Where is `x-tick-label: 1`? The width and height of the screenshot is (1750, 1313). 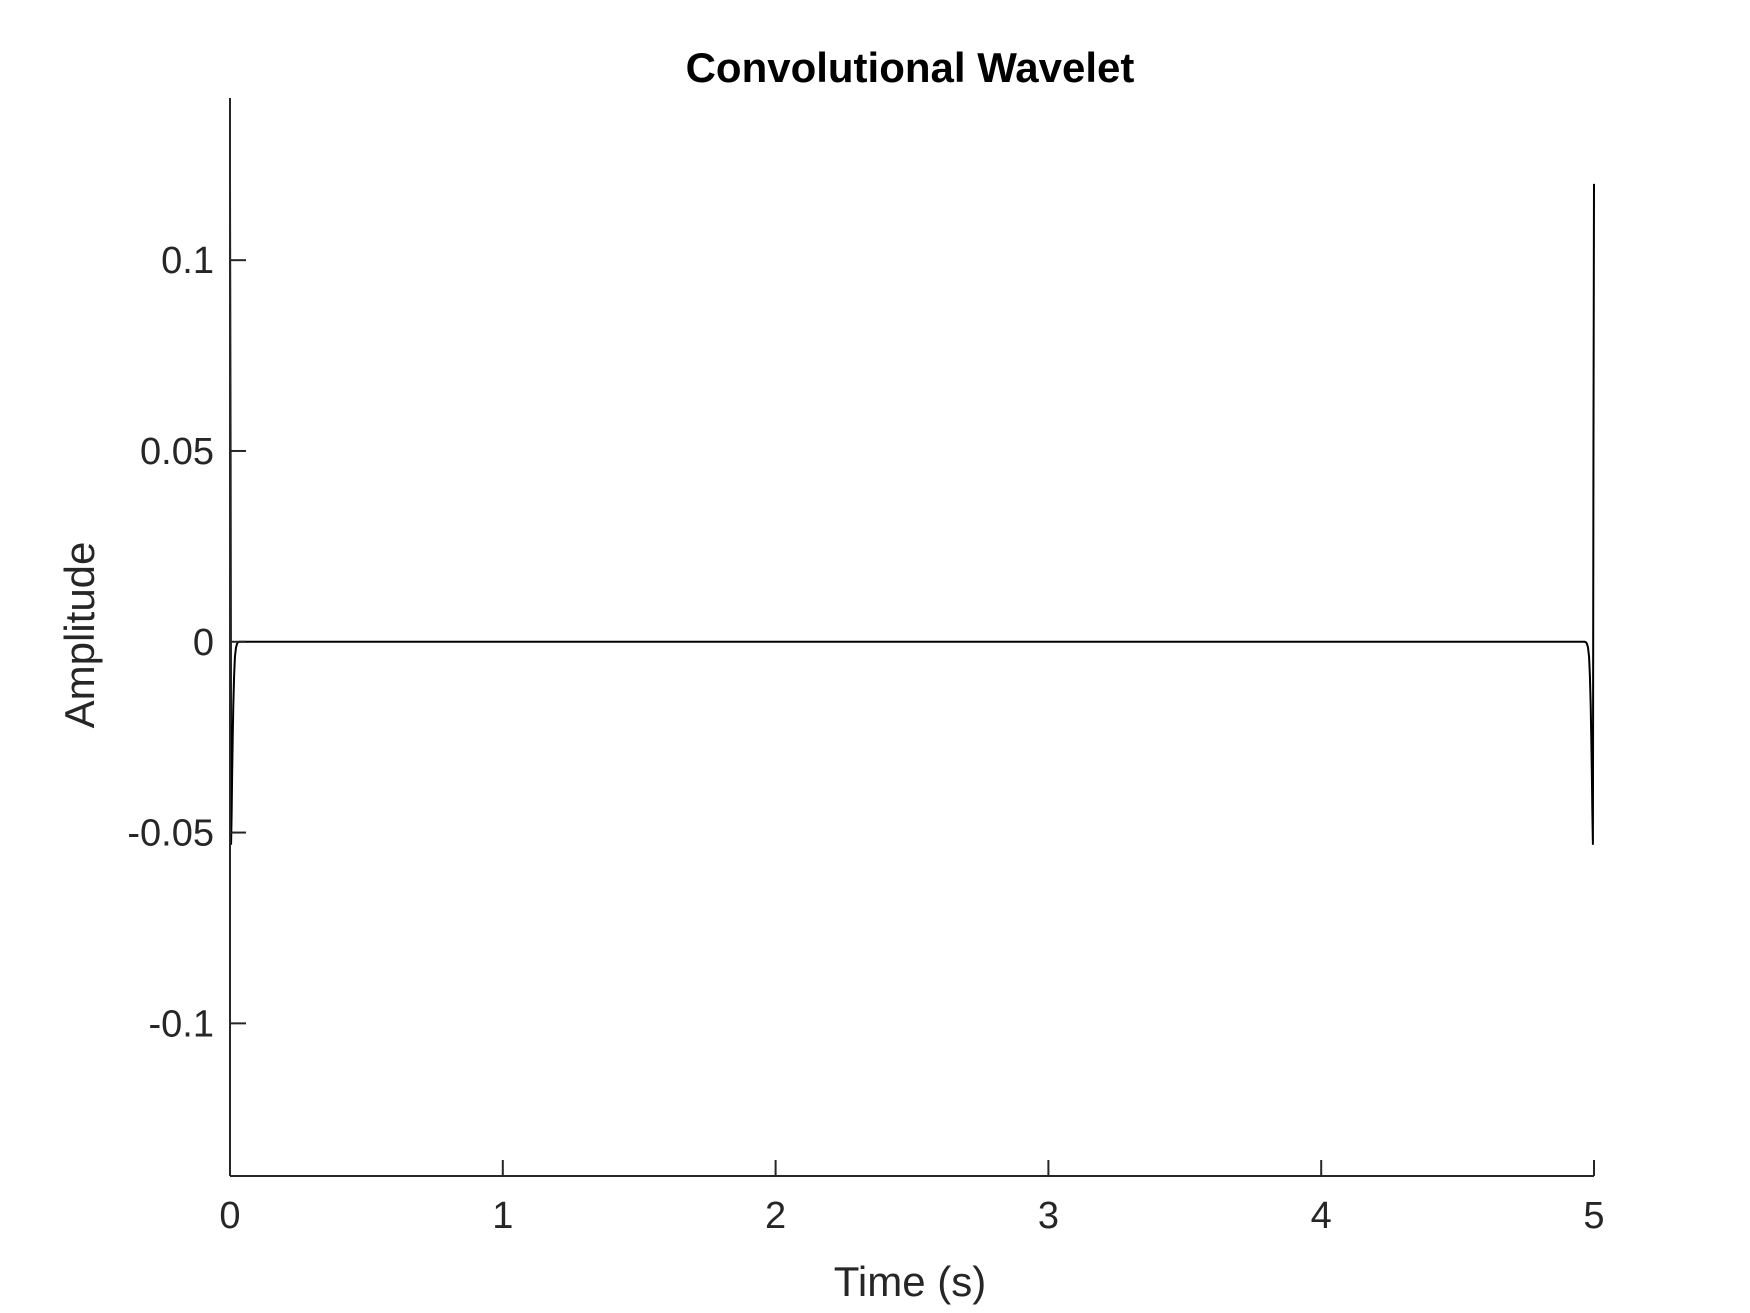 x-tick-label: 1 is located at coordinates (502, 1216).